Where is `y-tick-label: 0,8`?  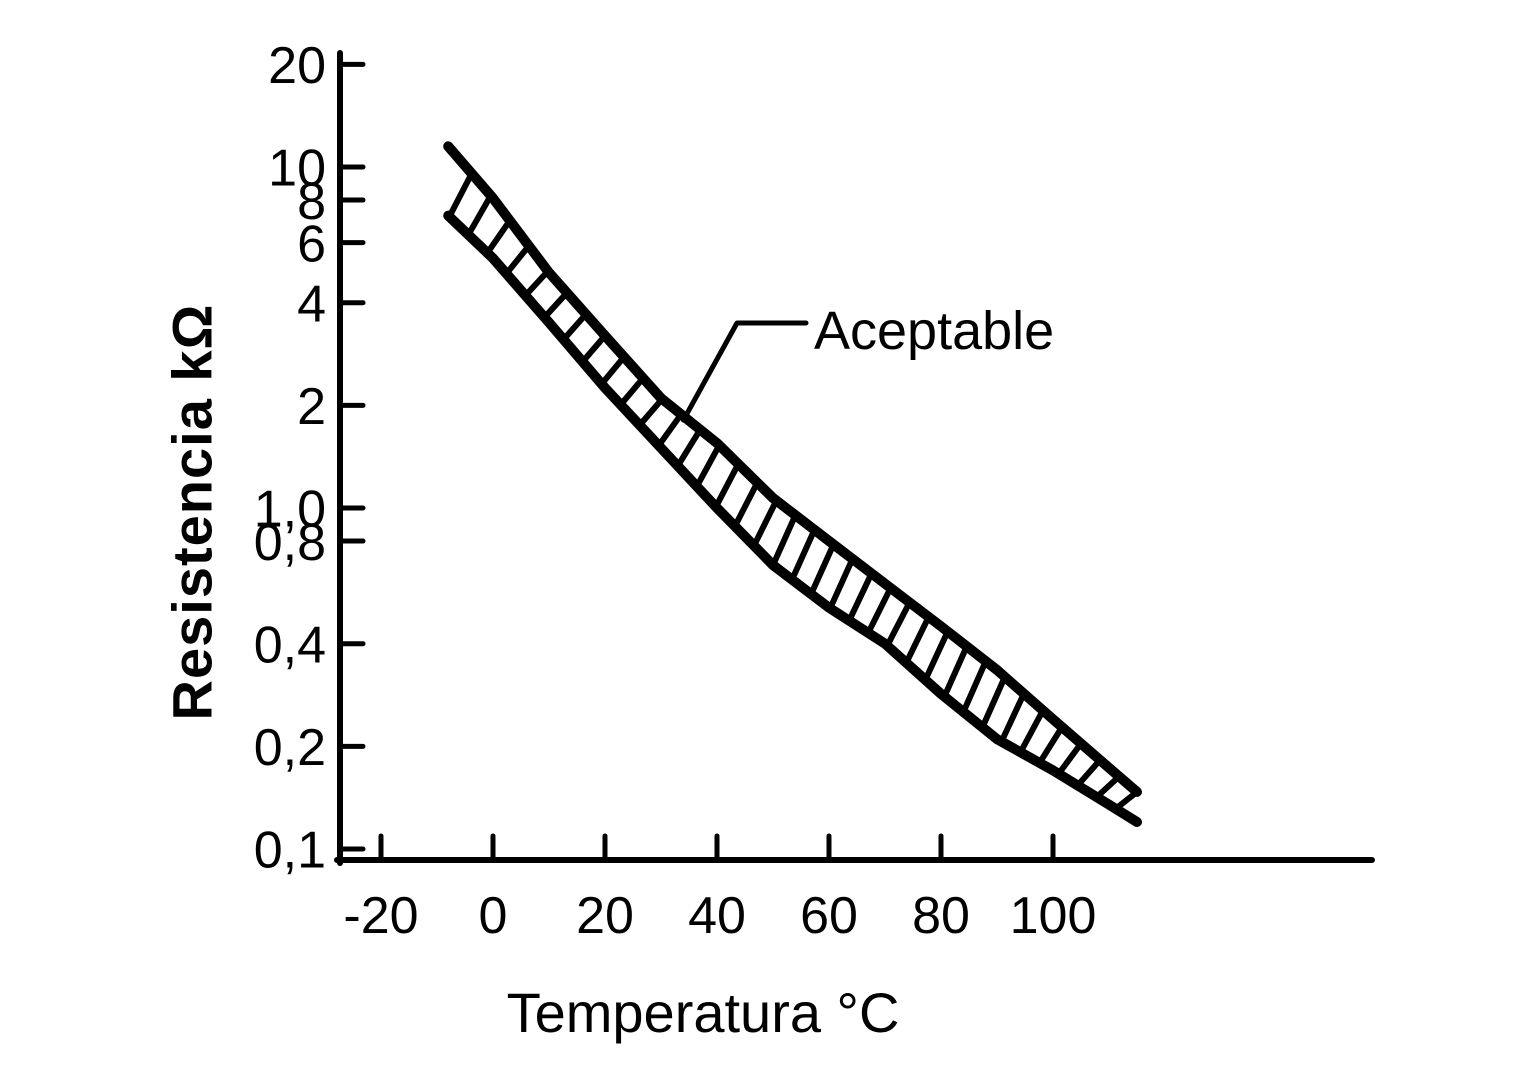 y-tick-label: 0,8 is located at coordinates (290, 543).